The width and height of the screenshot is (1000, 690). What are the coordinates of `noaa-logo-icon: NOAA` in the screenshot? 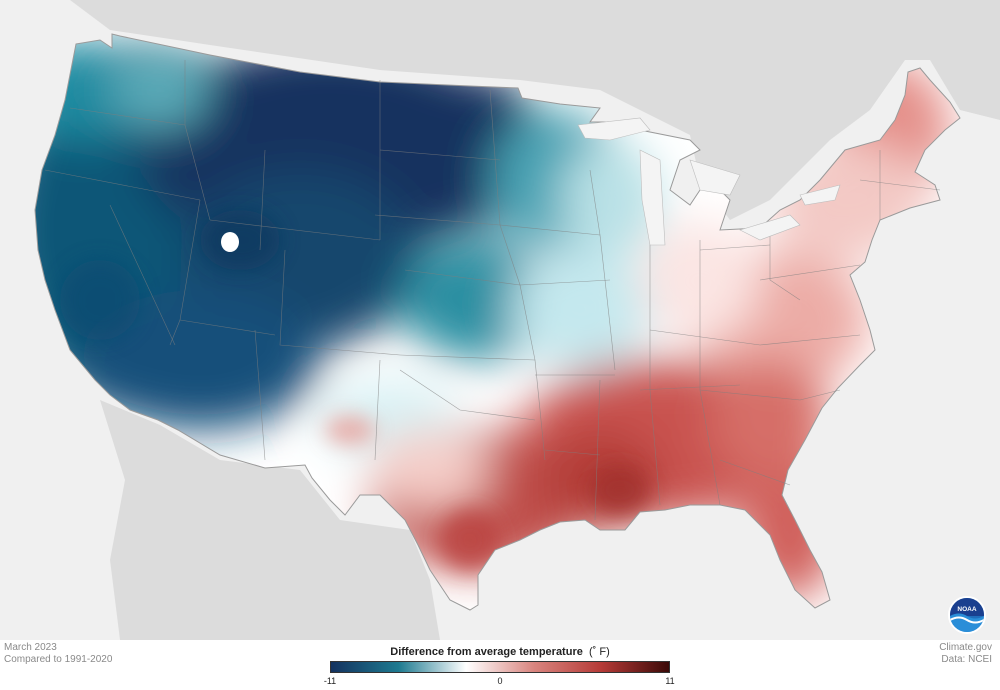 It's located at (967, 615).